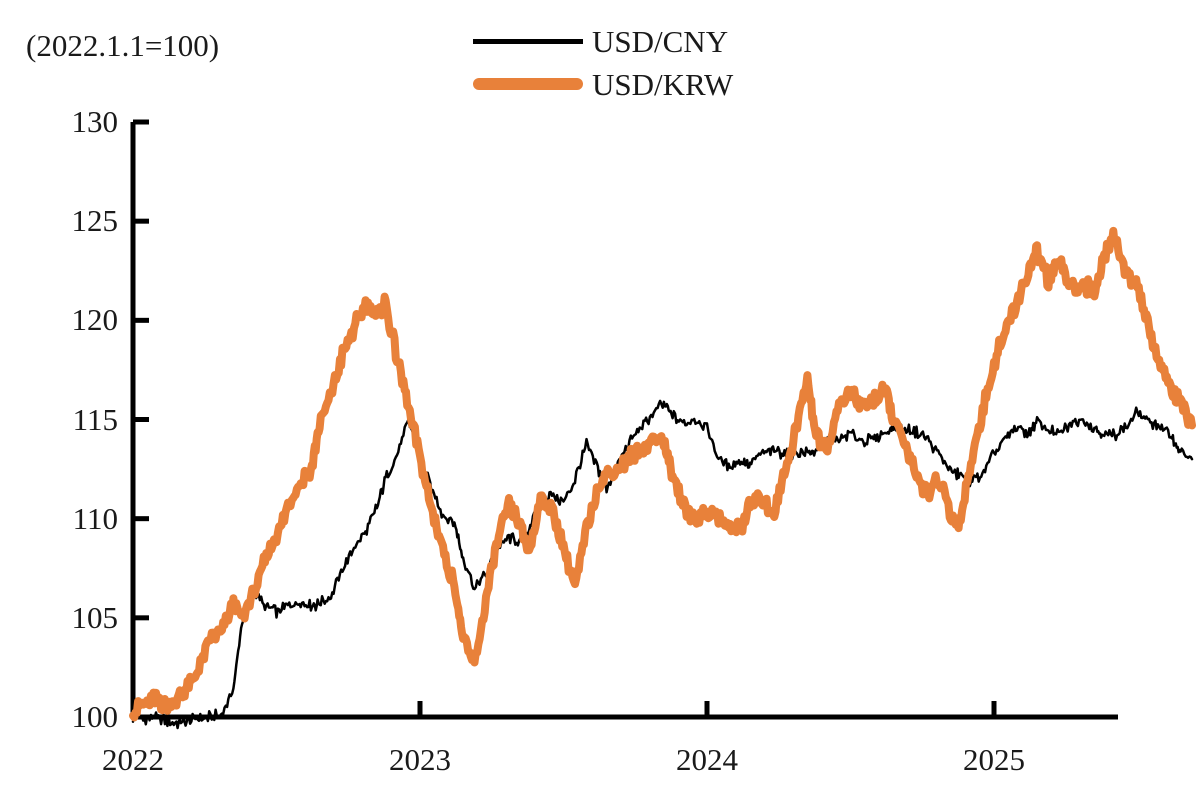  What do you see at coordinates (95, 121) in the screenshot?
I see `y-tick-label: 130` at bounding box center [95, 121].